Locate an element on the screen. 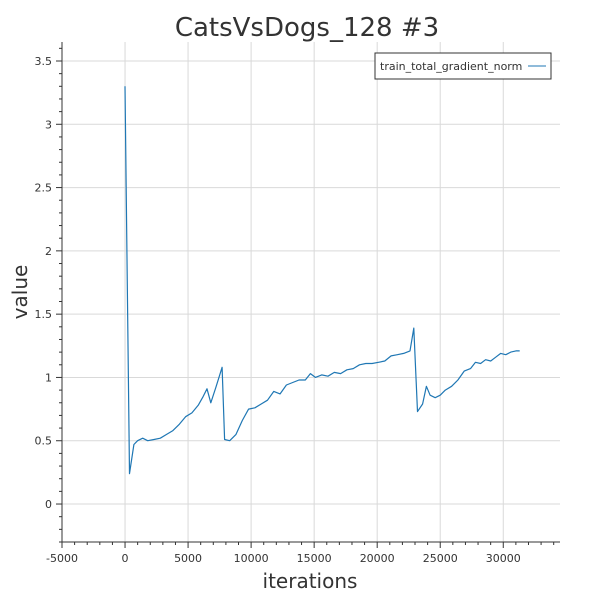 The height and width of the screenshot is (605, 600). y-tick-label: 1.5 is located at coordinates (44, 314).